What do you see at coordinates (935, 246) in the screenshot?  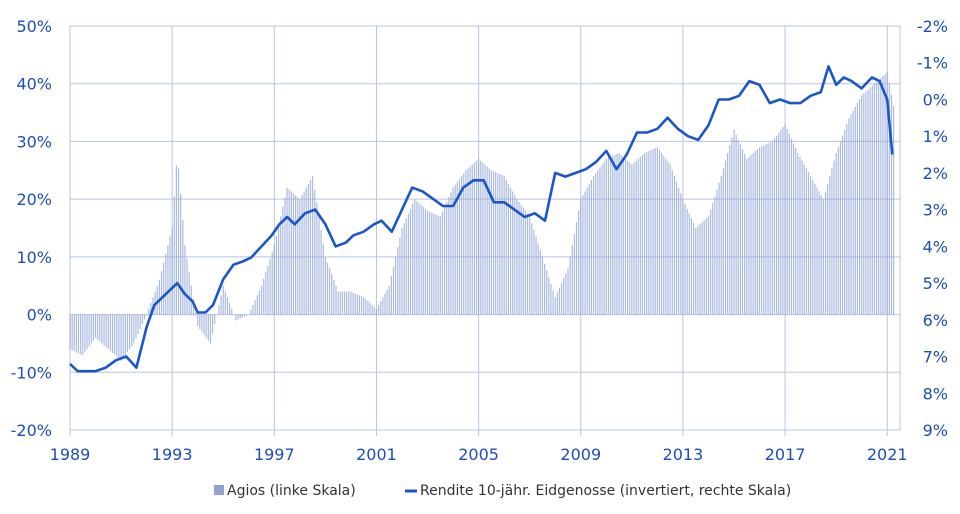 I see `y-right-tick-label: 4%` at bounding box center [935, 246].